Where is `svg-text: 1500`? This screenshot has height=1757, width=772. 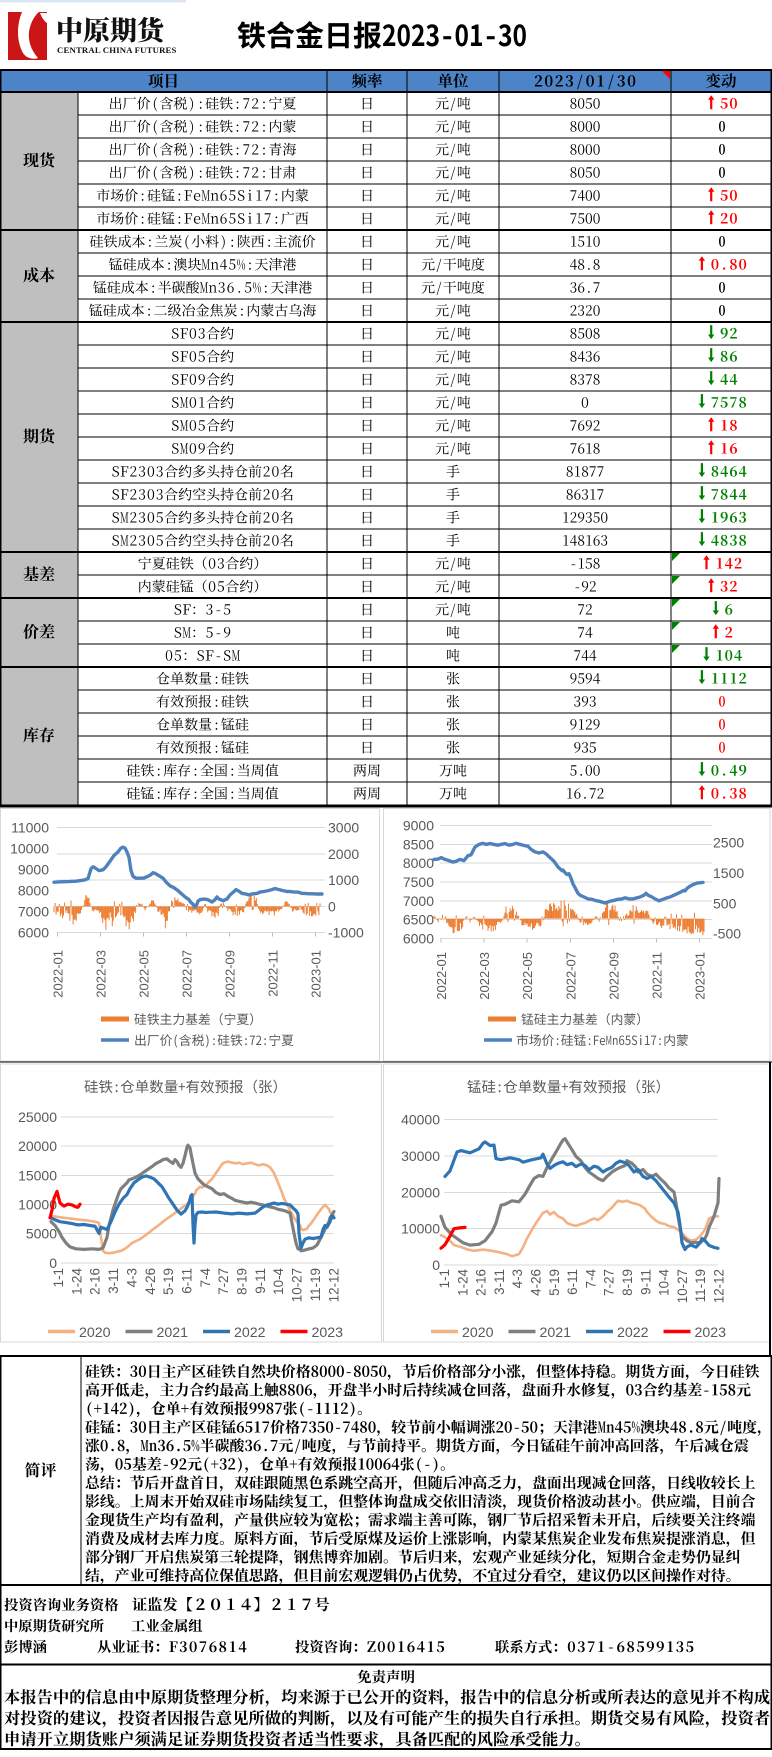 svg-text: 1500 is located at coordinates (728, 873).